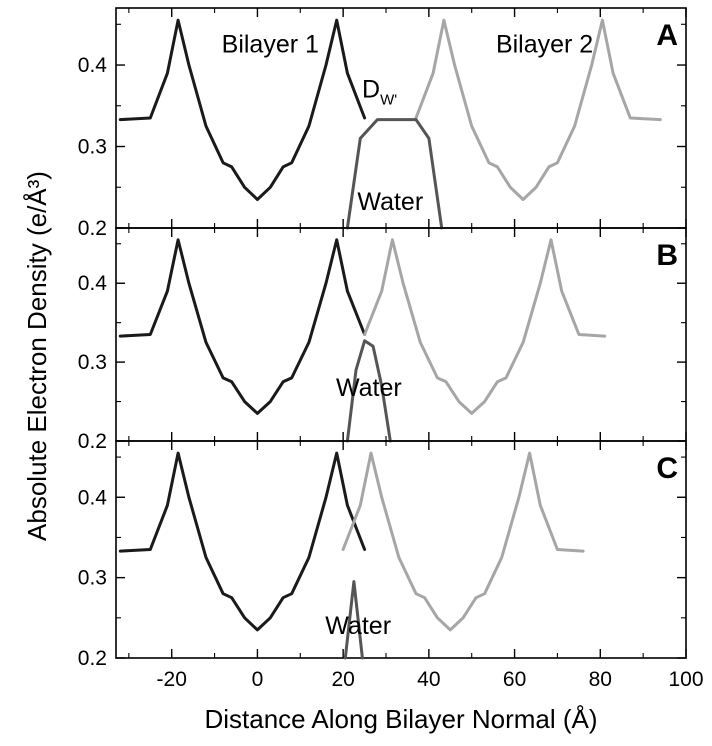 Image resolution: width=712 pixels, height=746 pixels. What do you see at coordinates (544, 45) in the screenshot?
I see `annotation-bilayer-2: Bilayer 2` at bounding box center [544, 45].